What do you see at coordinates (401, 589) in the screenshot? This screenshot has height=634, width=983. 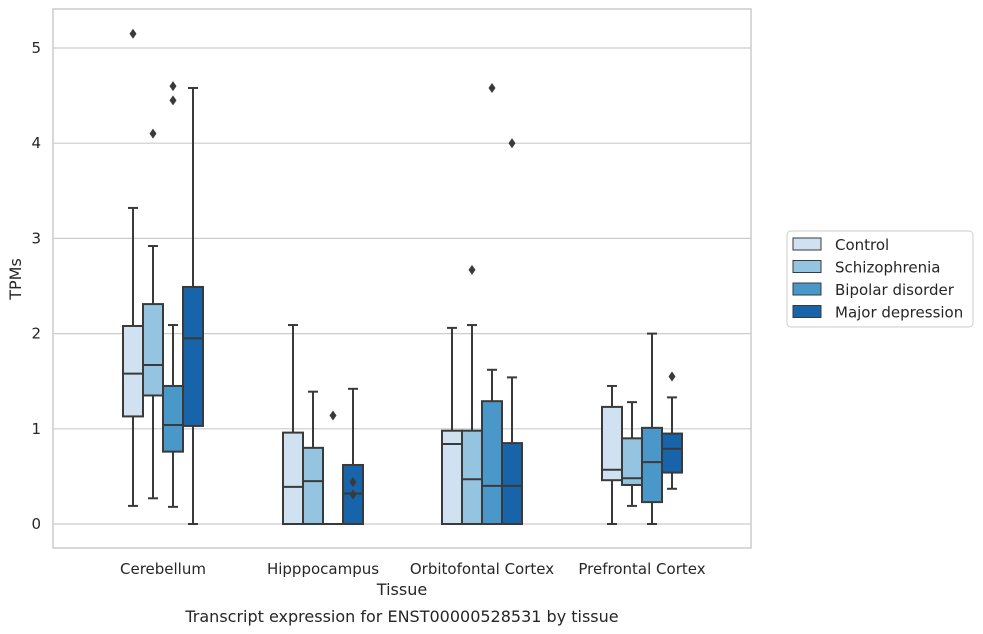 I see `x-axis-label: Tissue` at bounding box center [401, 589].